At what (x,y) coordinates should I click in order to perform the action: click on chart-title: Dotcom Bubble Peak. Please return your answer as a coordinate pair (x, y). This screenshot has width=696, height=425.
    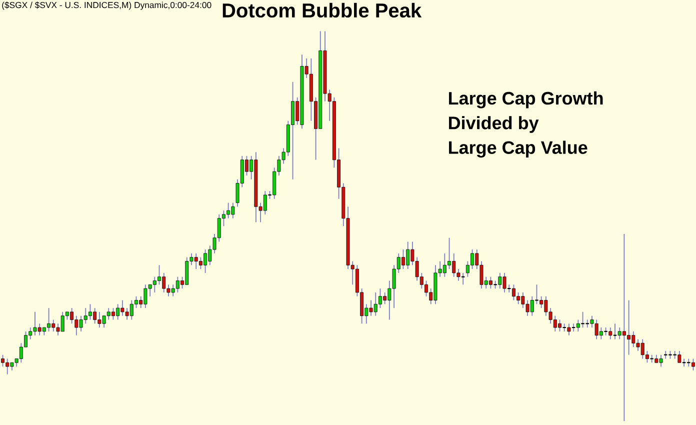
    Looking at the image, I should click on (322, 10).